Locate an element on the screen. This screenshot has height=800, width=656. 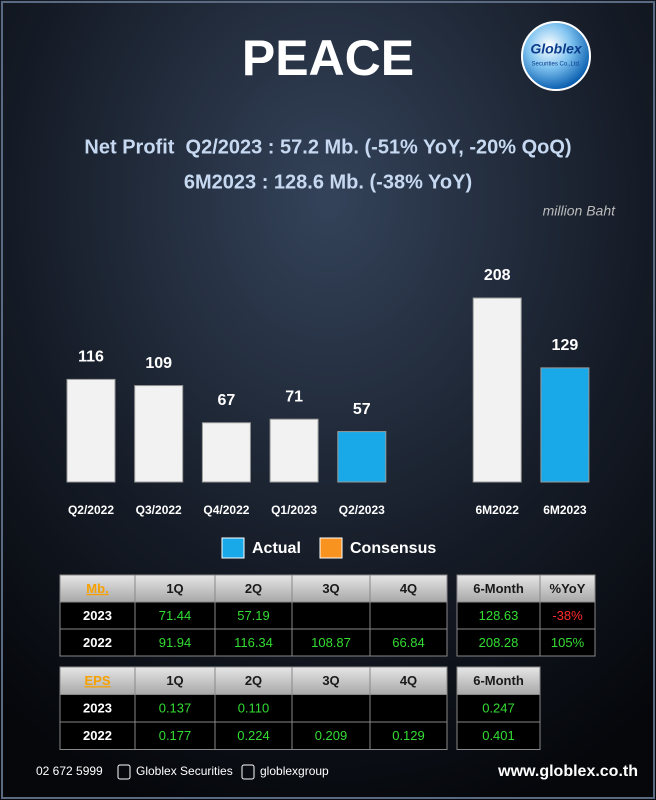
x-tick-label: Q2/2023 is located at coordinates (362, 510).